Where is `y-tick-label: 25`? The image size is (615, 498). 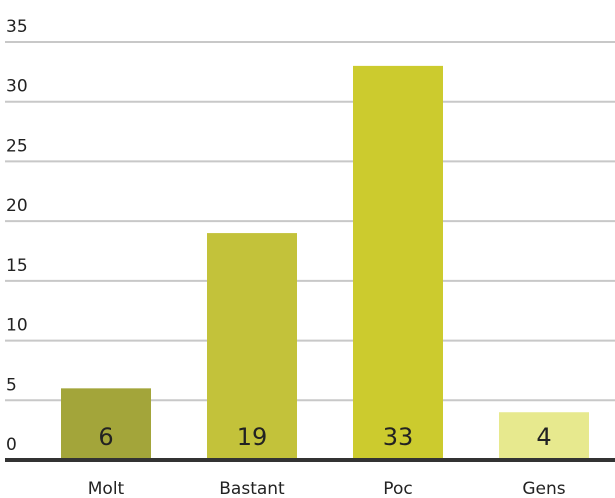 y-tick-label: 25 is located at coordinates (17, 146).